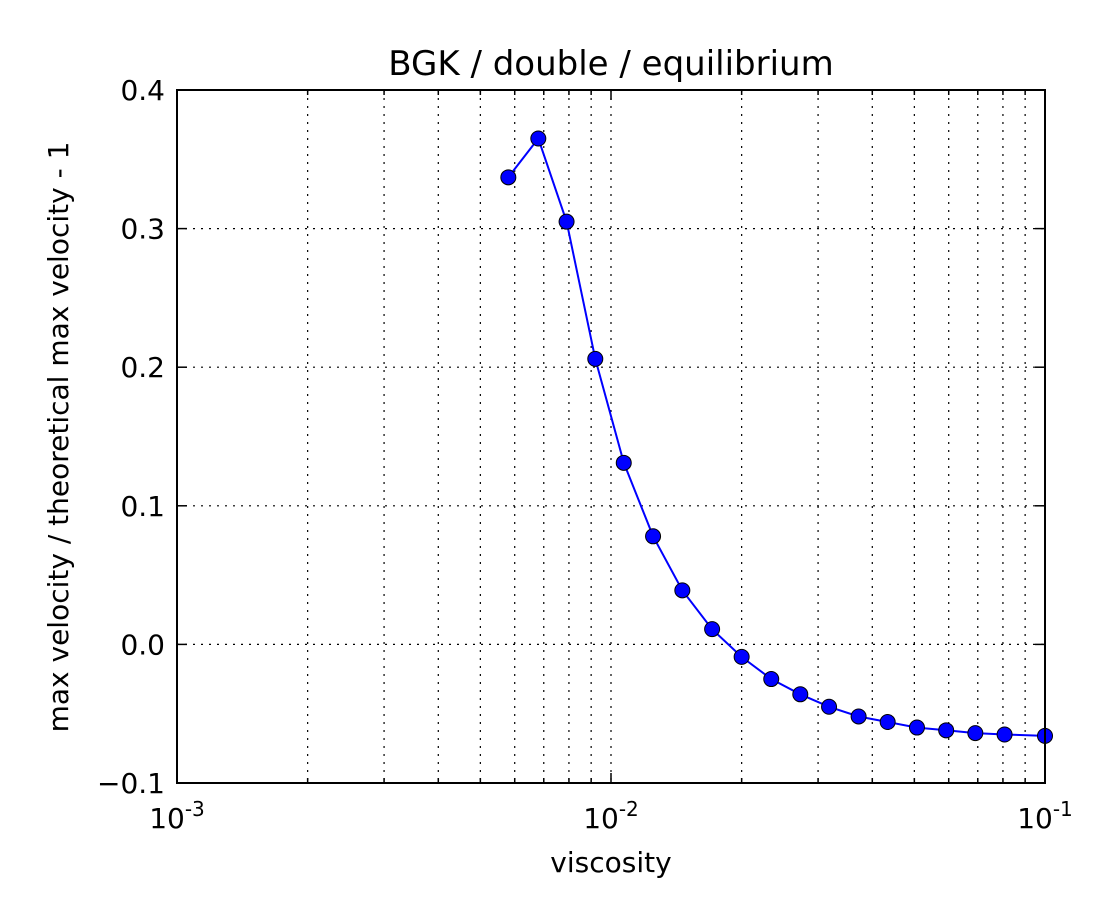 This screenshot has height=900, width=1100. Describe the element at coordinates (142, 90) in the screenshot. I see `y-tick-label: 0.4` at that location.